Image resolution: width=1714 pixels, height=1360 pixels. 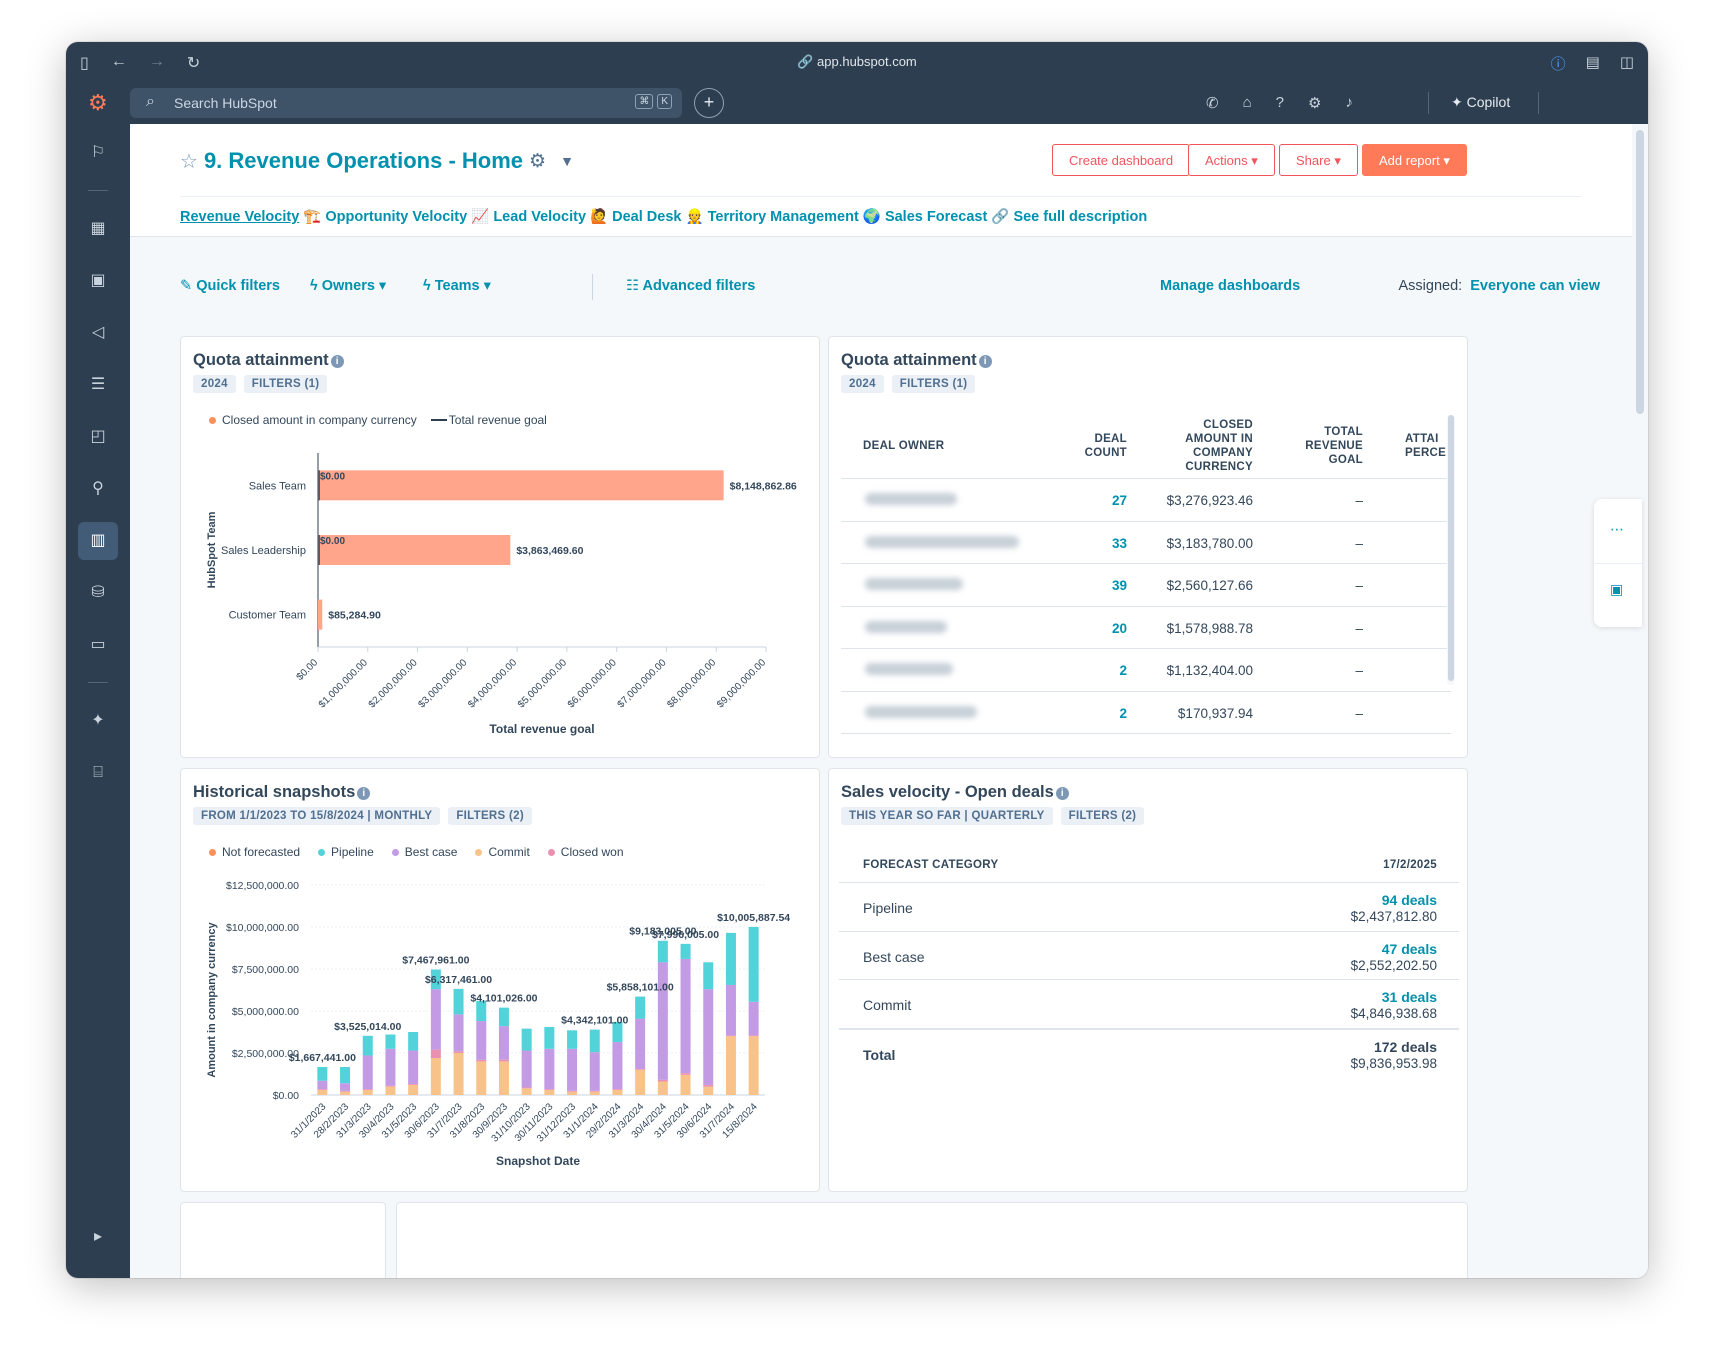 I want to click on table-row: Best case 47 deals $2,552,202.50, so click(x=1149, y=956).